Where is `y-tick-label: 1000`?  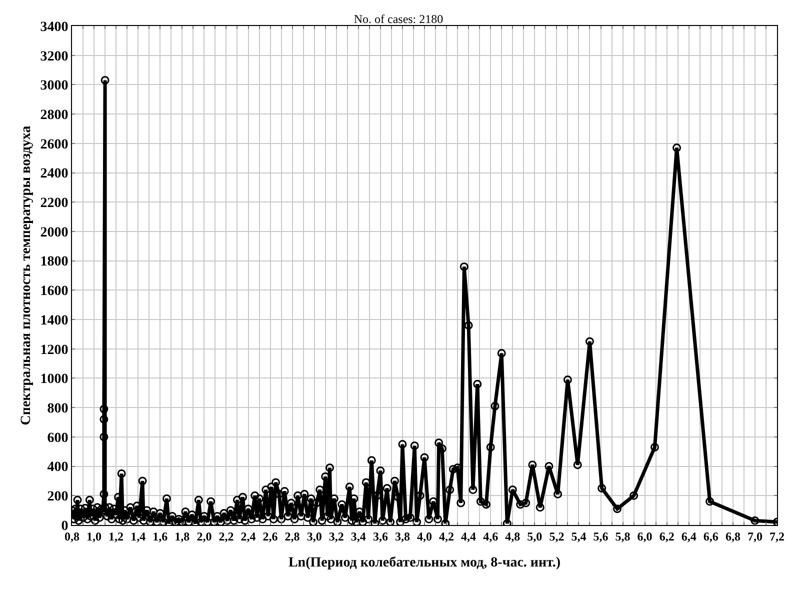
y-tick-label: 1000 is located at coordinates (54, 380).